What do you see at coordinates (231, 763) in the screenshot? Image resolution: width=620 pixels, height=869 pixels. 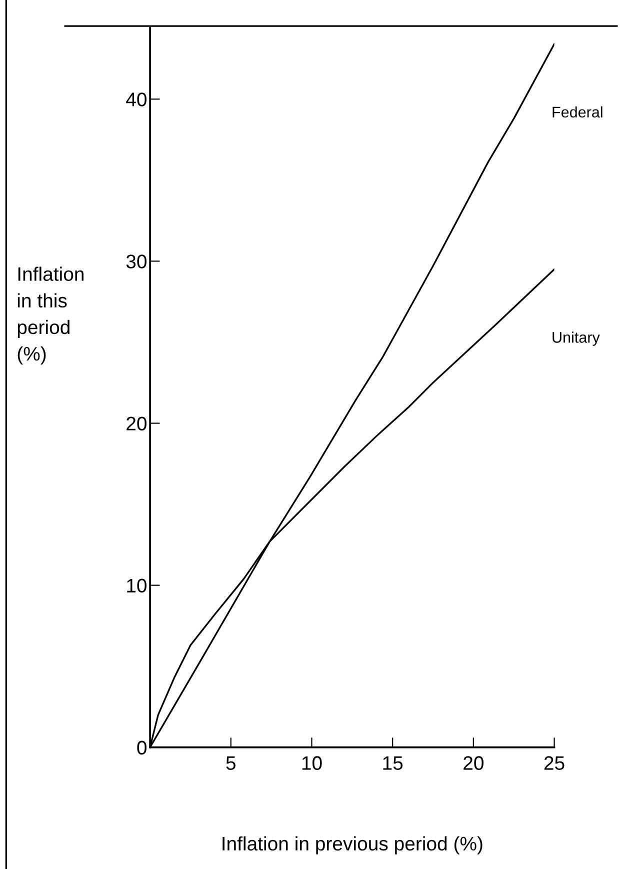 I see `x-tick-label: 5` at bounding box center [231, 763].